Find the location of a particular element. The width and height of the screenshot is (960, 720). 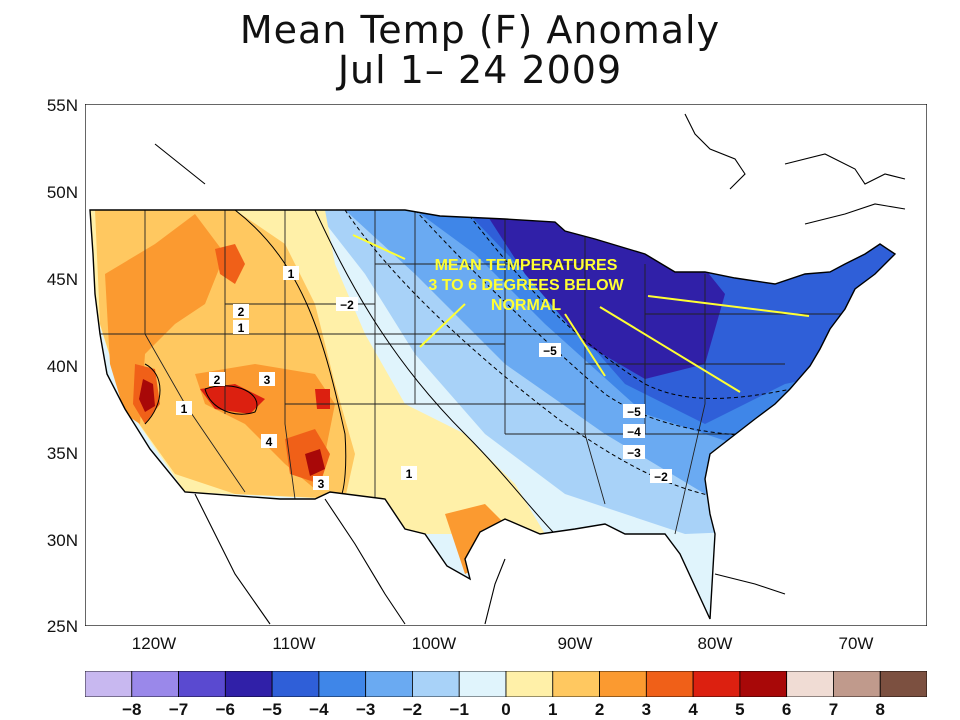

contour-label-text: 4 is located at coordinates (269, 442).